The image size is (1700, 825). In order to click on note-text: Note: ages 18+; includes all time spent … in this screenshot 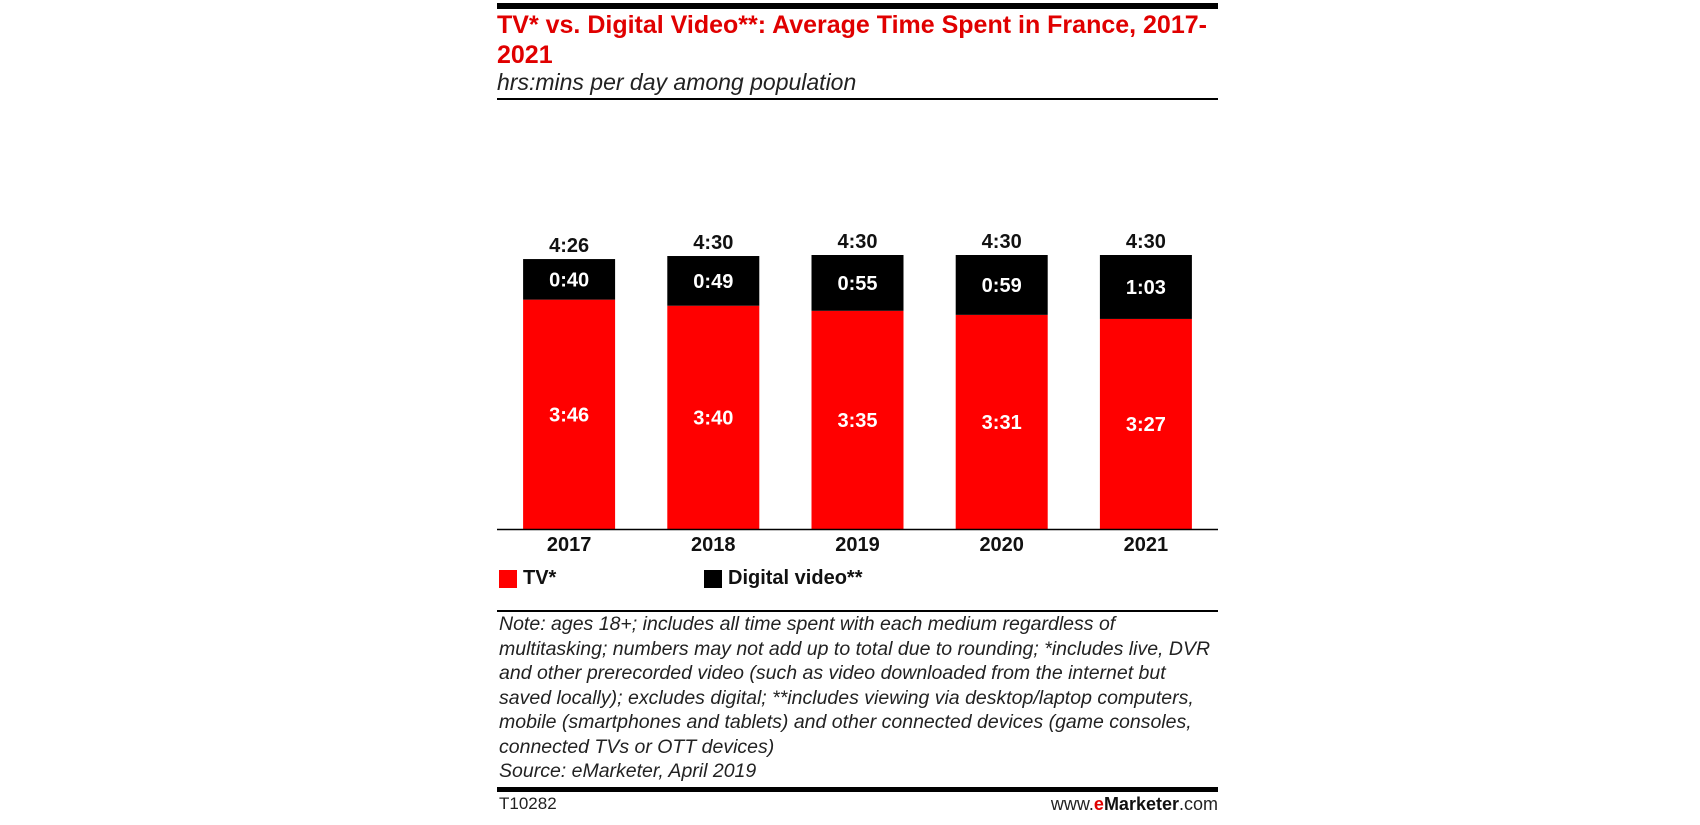, I will do `click(855, 685)`.